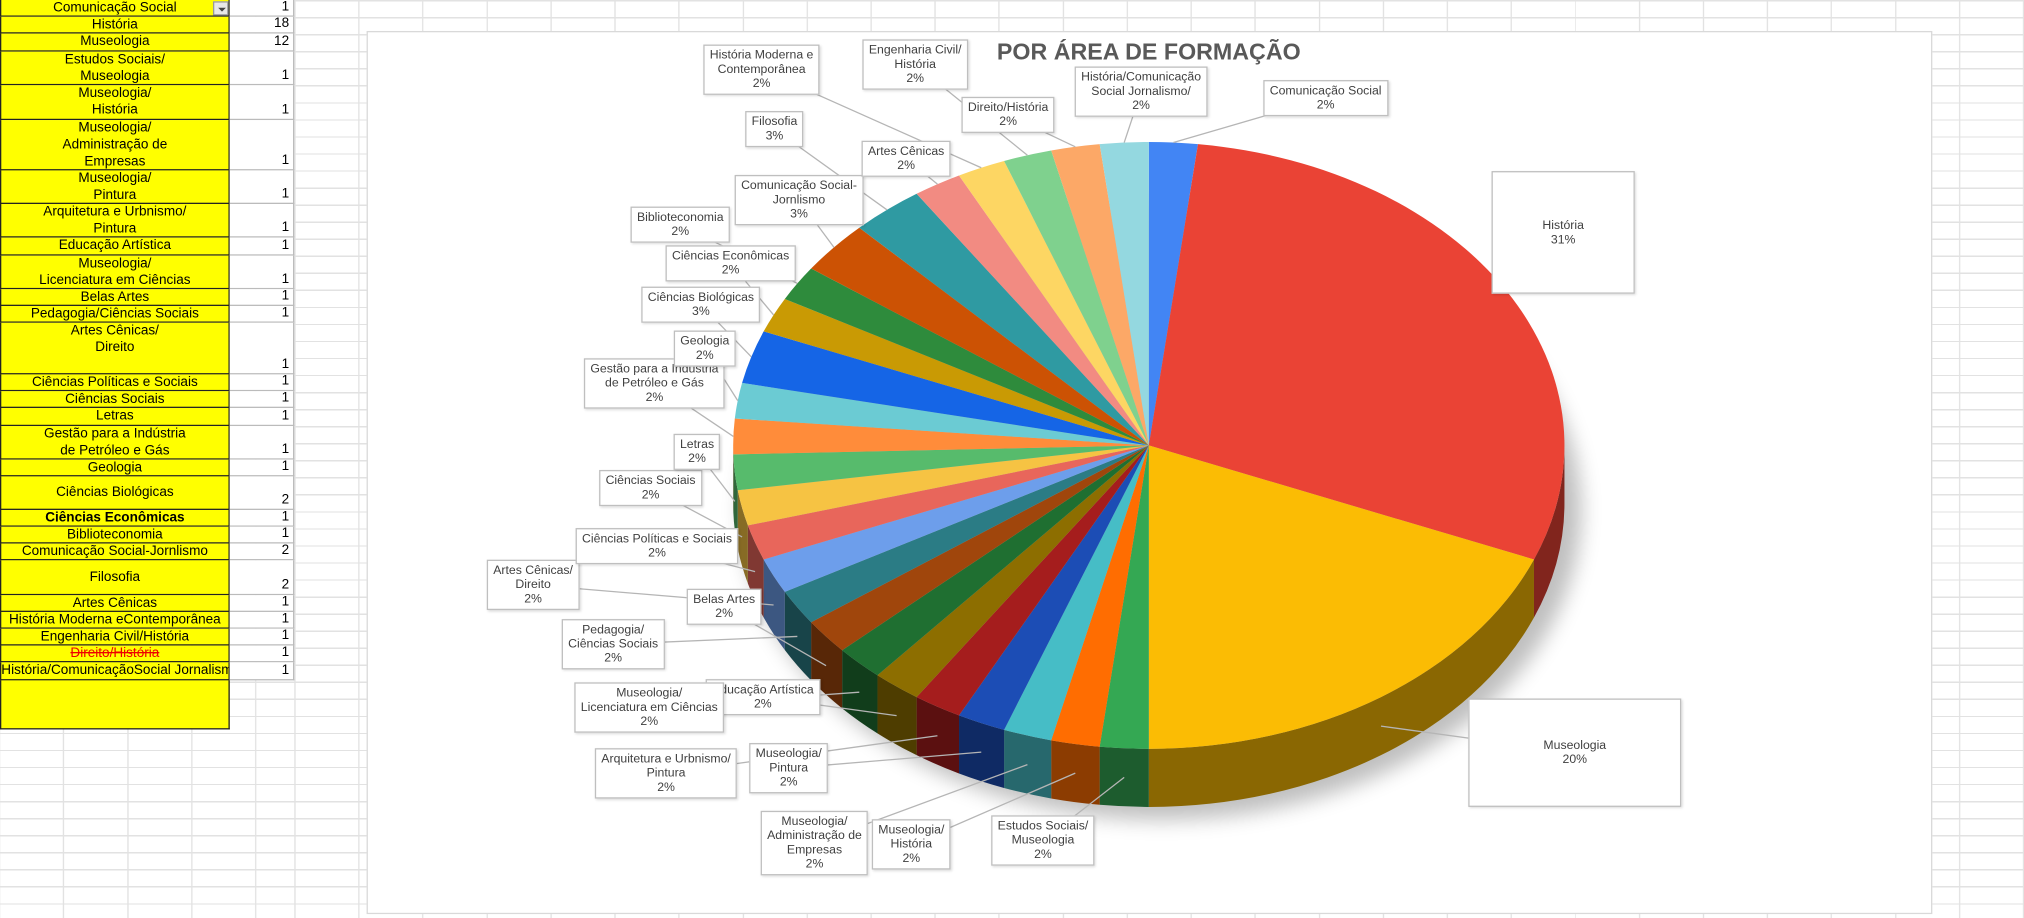  Describe the element at coordinates (115, 314) in the screenshot. I see `row-label: Pedagogia/Ciências Sociais` at that location.